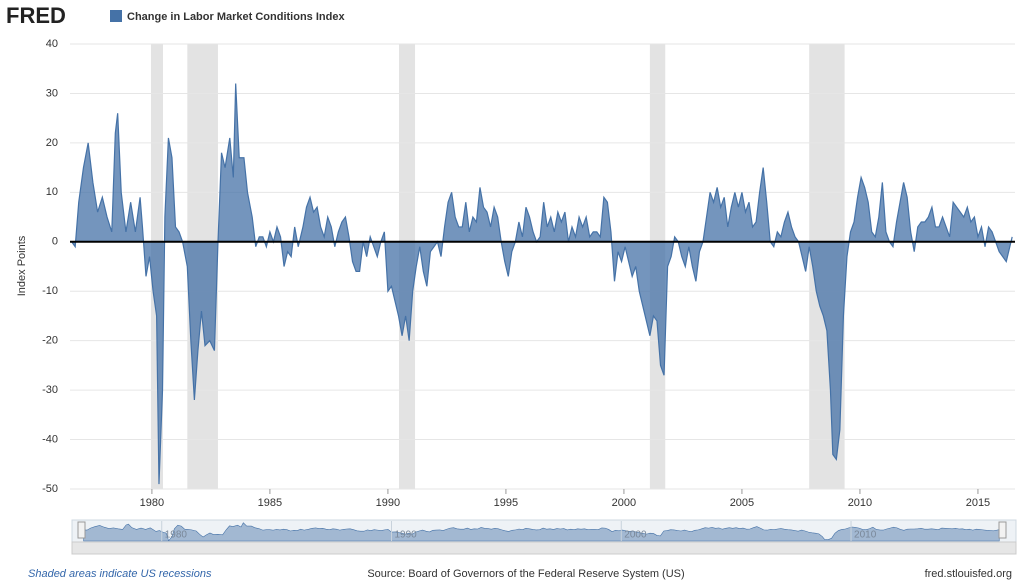  Describe the element at coordinates (22, 265) in the screenshot. I see `y-axis-label: Index Points` at that location.